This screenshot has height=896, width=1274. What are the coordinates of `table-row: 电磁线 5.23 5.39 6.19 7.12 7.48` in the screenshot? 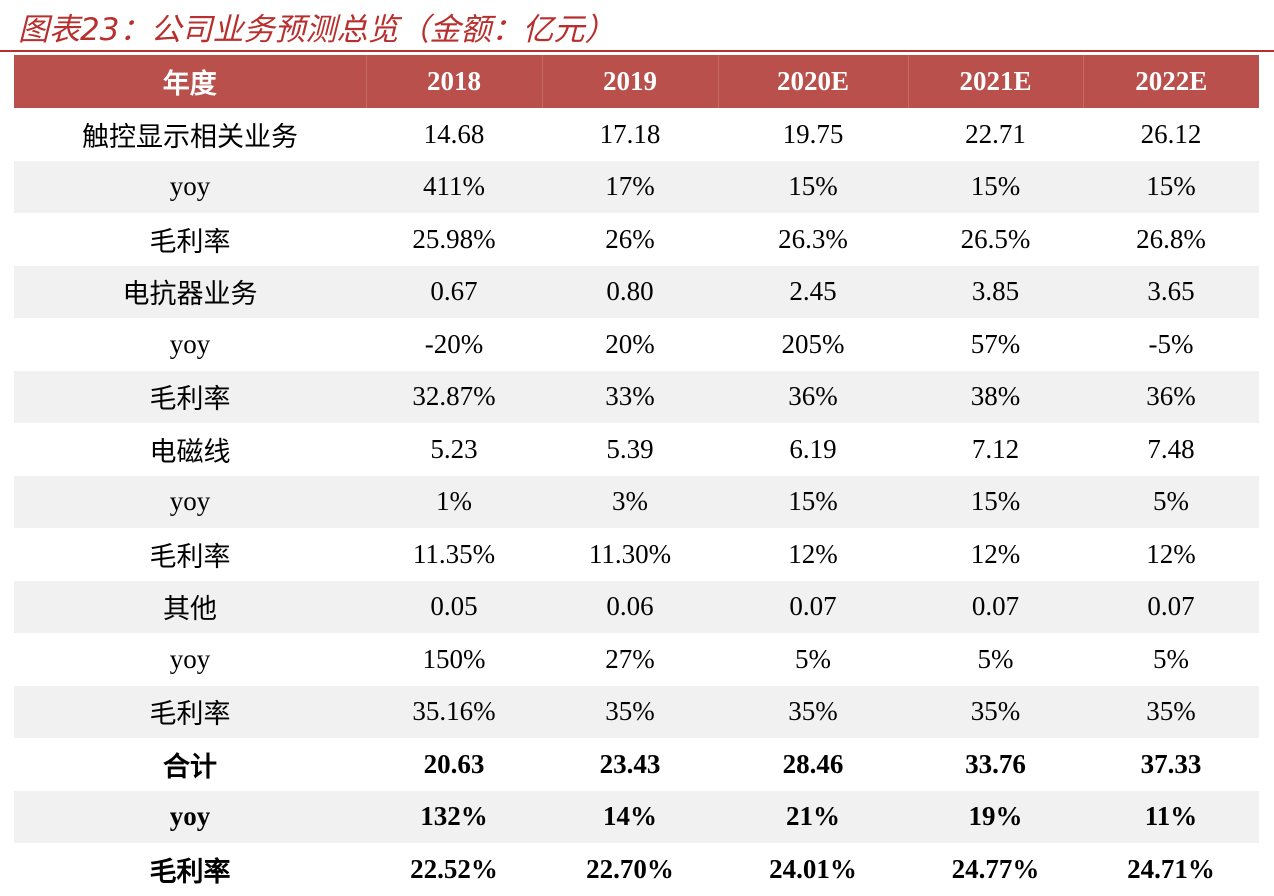 It's located at (636, 449).